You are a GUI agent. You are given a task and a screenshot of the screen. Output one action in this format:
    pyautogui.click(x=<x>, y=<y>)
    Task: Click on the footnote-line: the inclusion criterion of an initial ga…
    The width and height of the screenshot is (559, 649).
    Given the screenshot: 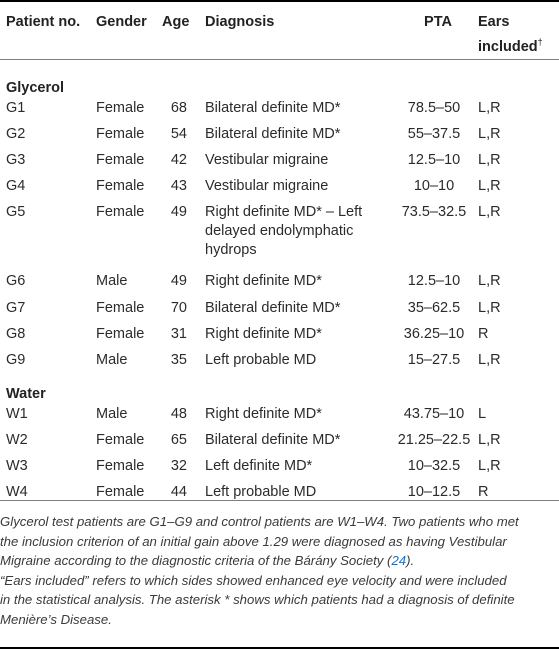 What is the action you would take?
    pyautogui.click(x=253, y=541)
    